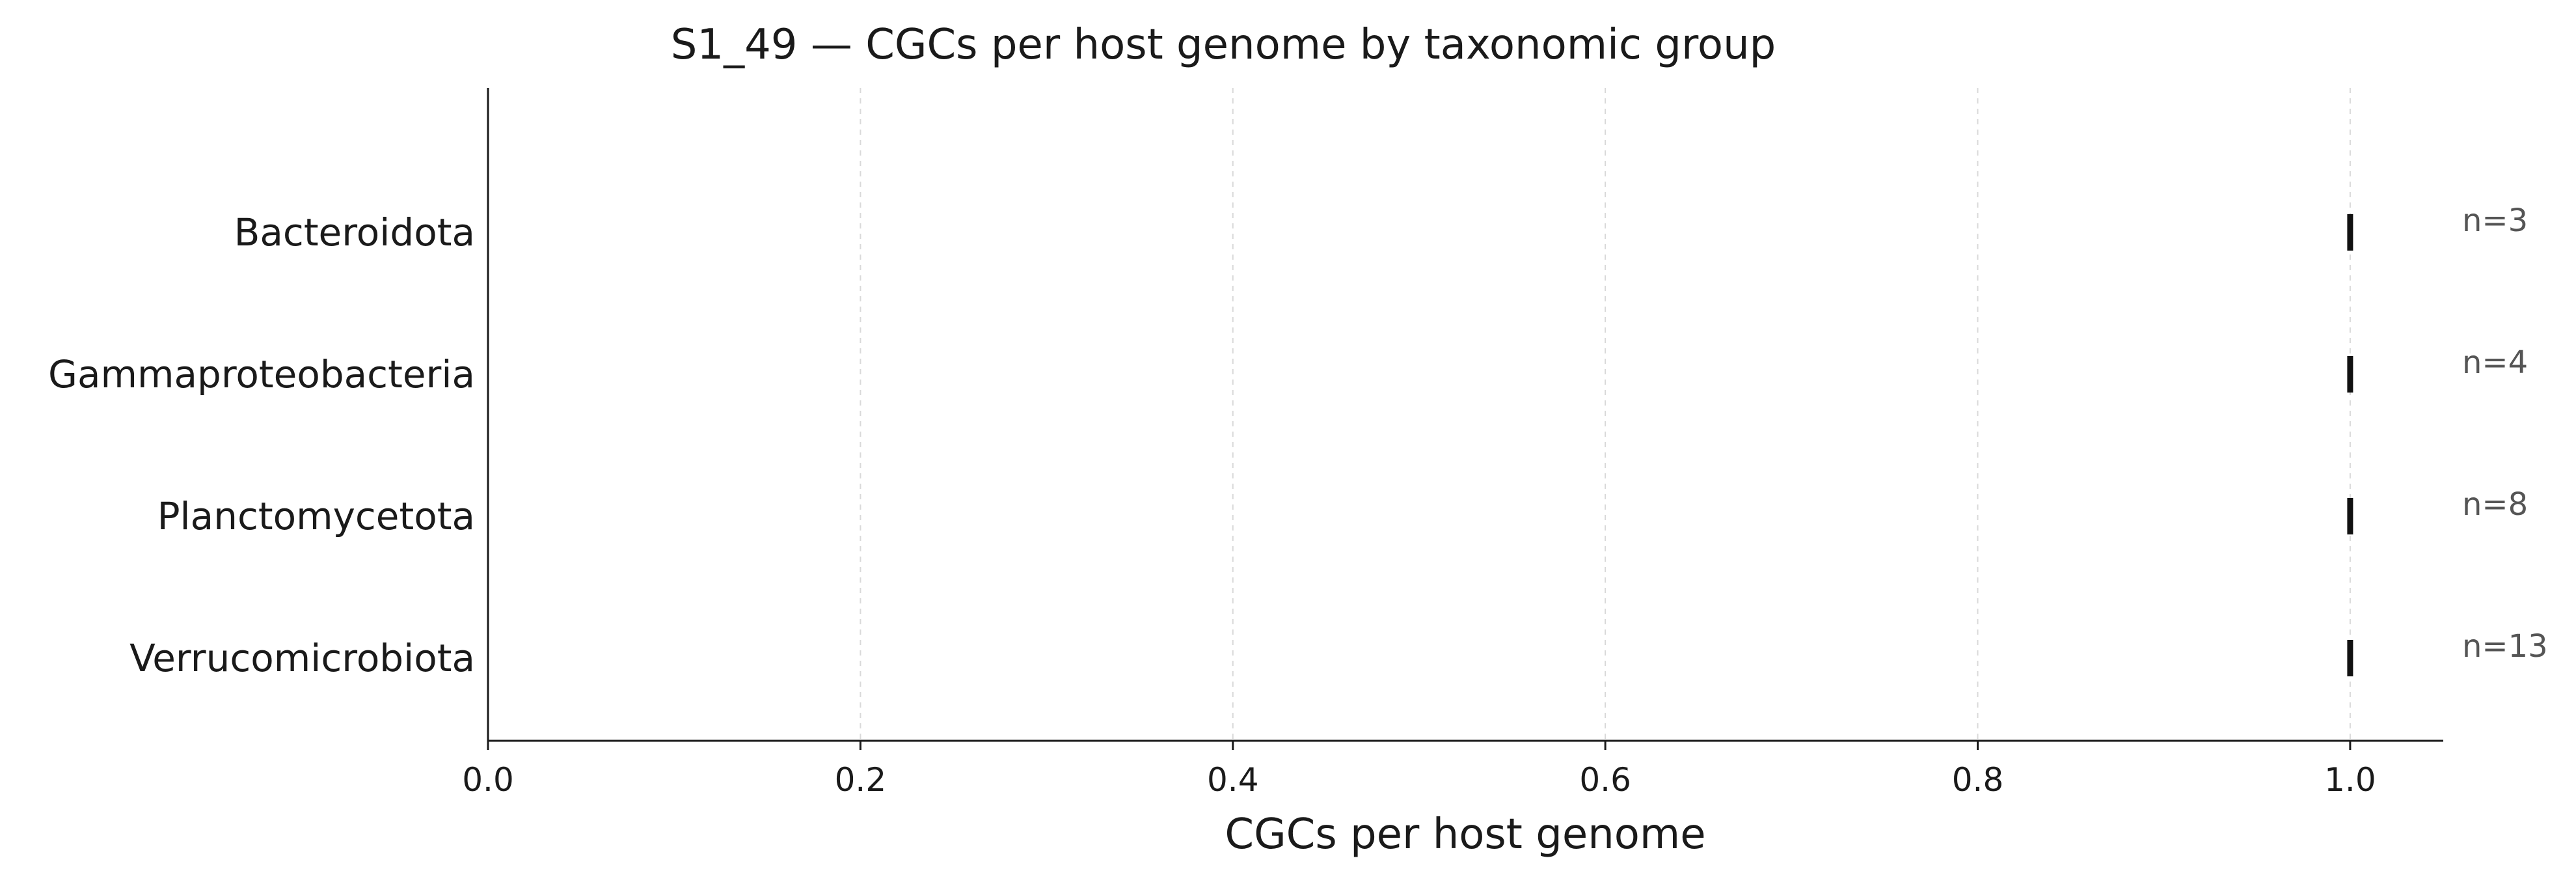  Describe the element at coordinates (1419, 770) in the screenshot. I see `x-ticks: 0.0 0.2 0.4 0.6 0.8 1.0` at that location.